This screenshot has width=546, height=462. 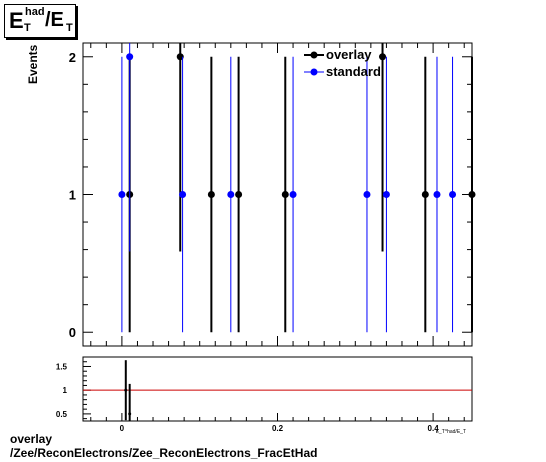 I want to click on legend: overlay standard, so click(x=342, y=63).